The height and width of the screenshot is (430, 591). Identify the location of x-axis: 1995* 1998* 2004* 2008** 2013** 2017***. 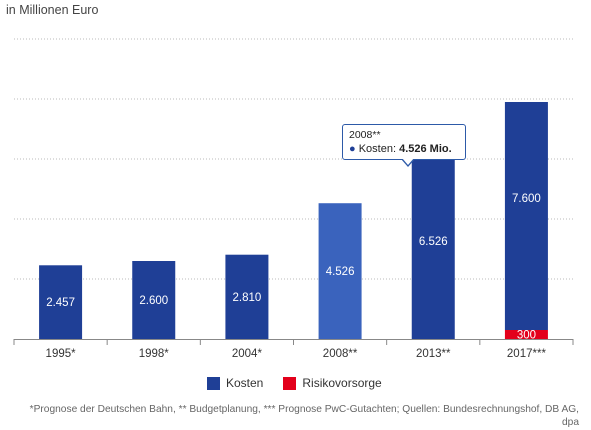
(293, 349).